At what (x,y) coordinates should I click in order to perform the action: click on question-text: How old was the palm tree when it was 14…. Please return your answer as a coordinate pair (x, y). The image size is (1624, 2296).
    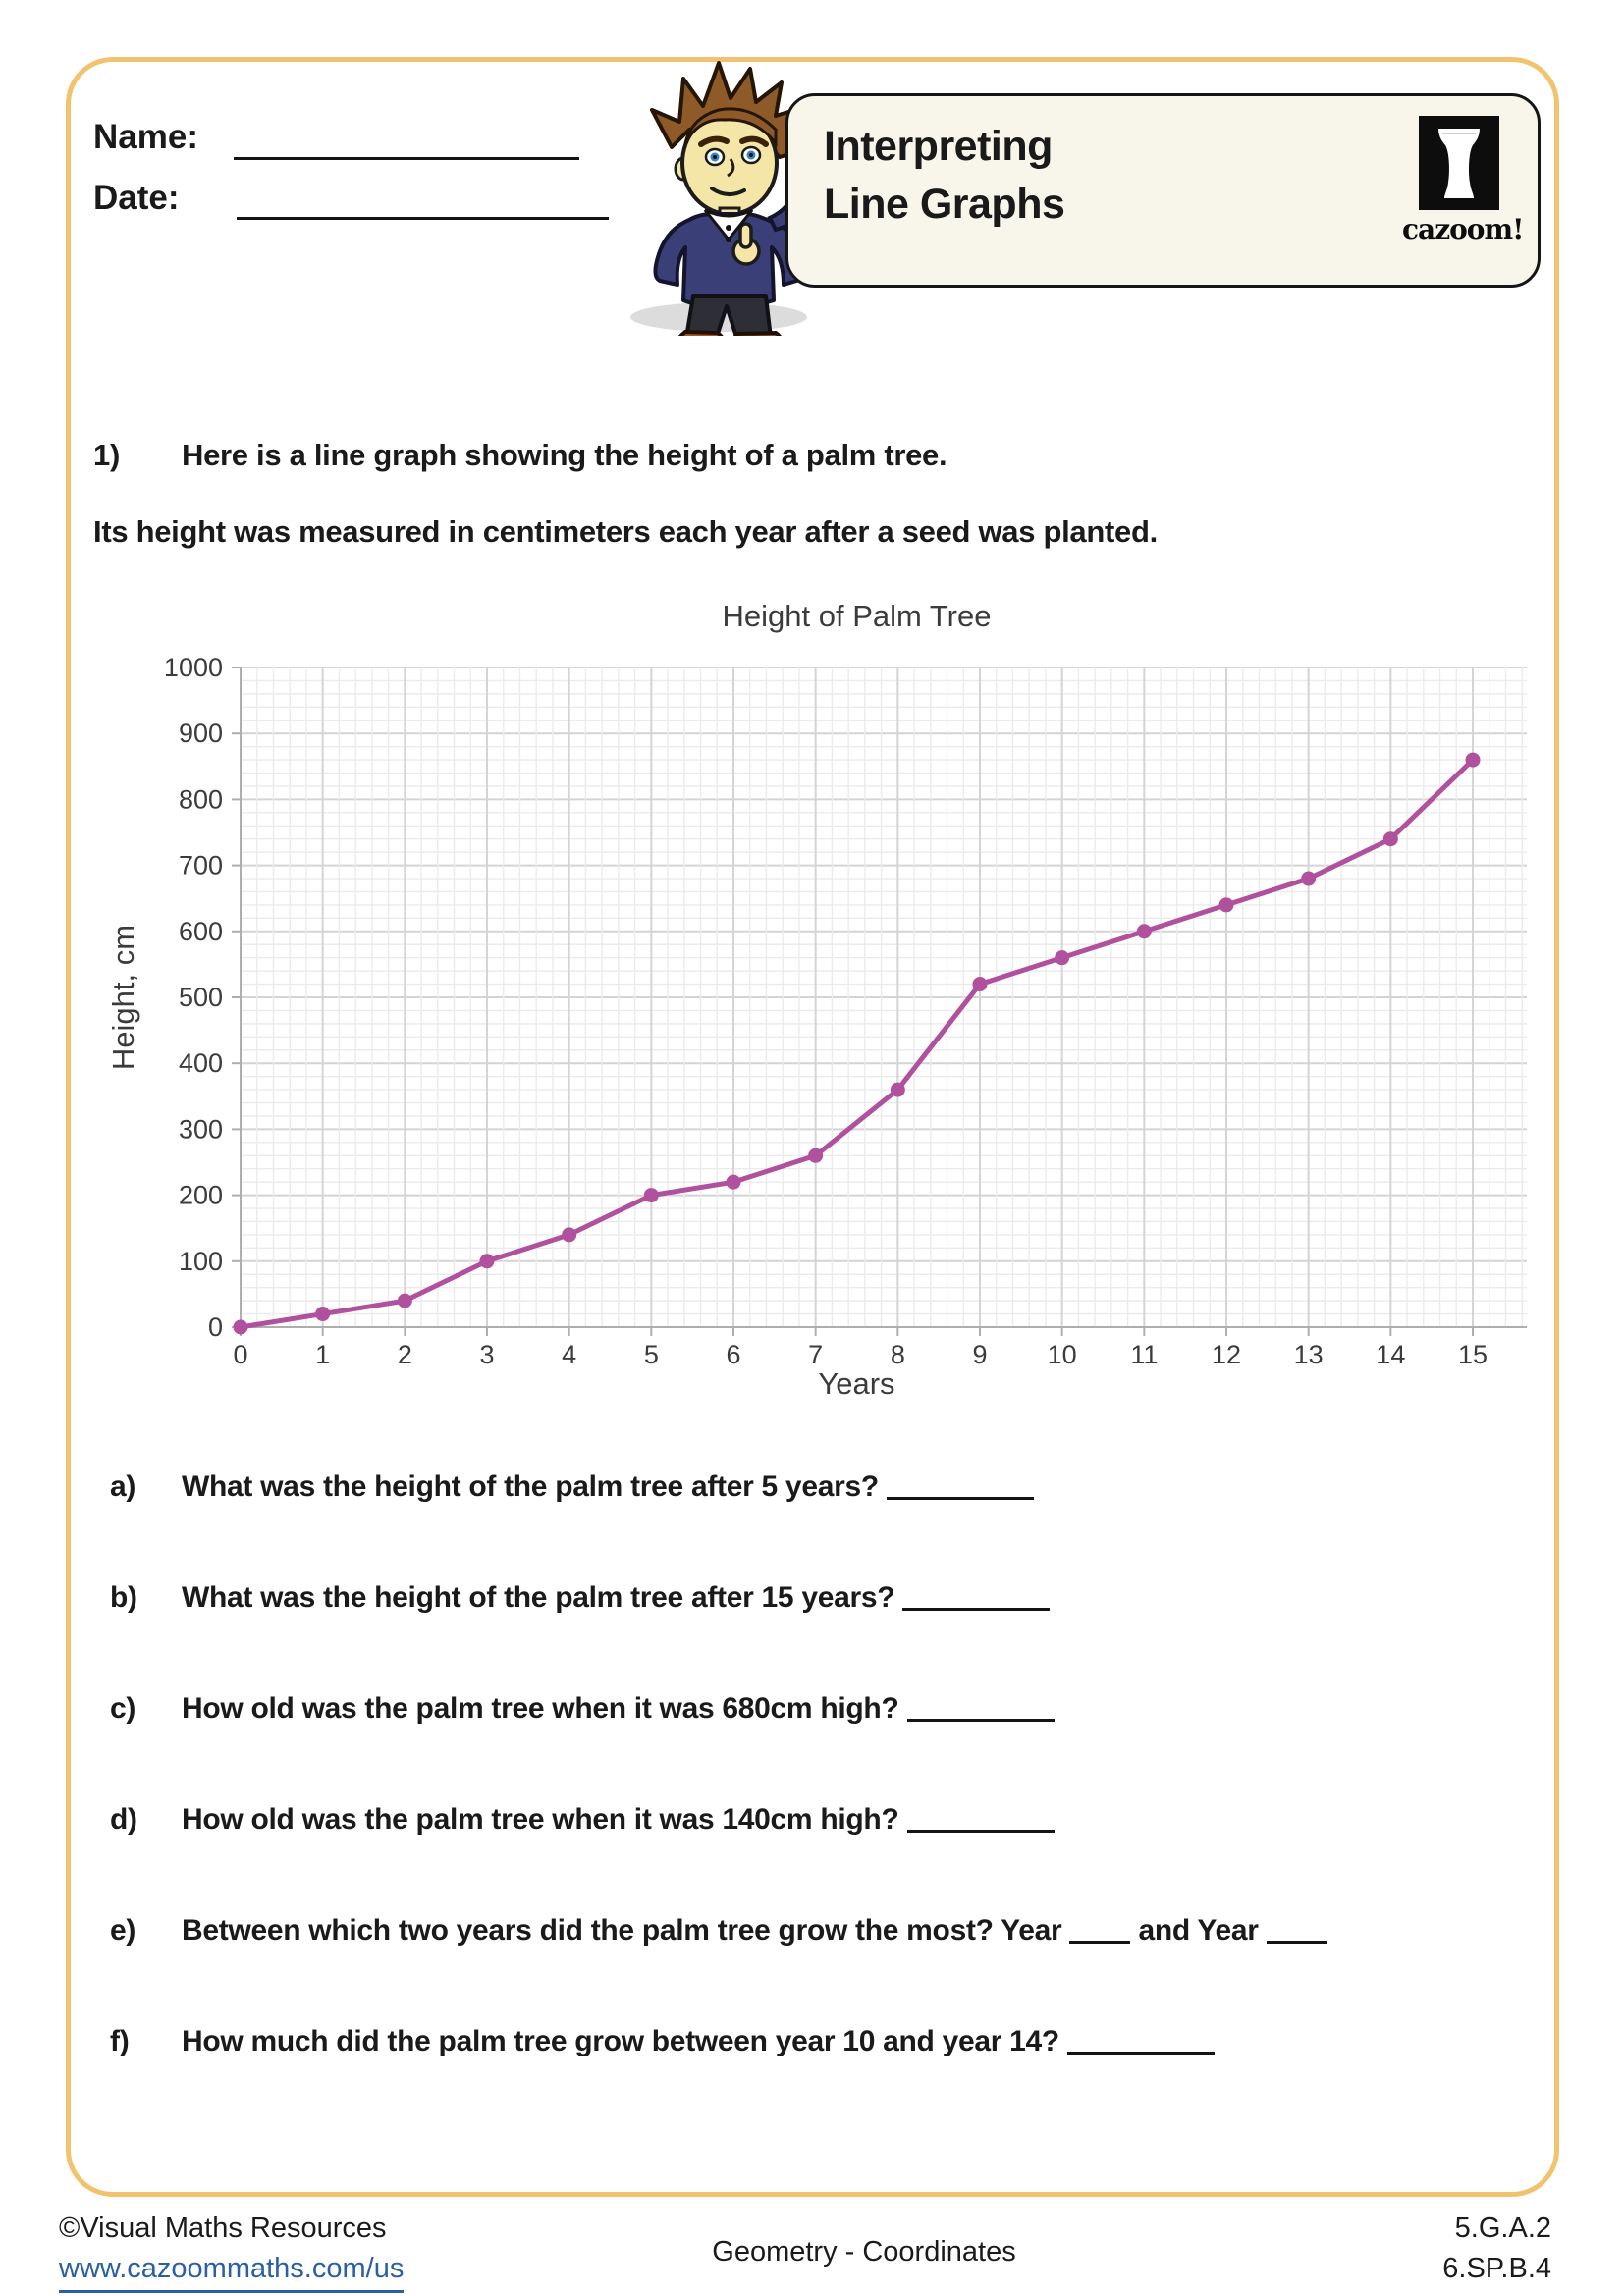
    Looking at the image, I should click on (858, 1820).